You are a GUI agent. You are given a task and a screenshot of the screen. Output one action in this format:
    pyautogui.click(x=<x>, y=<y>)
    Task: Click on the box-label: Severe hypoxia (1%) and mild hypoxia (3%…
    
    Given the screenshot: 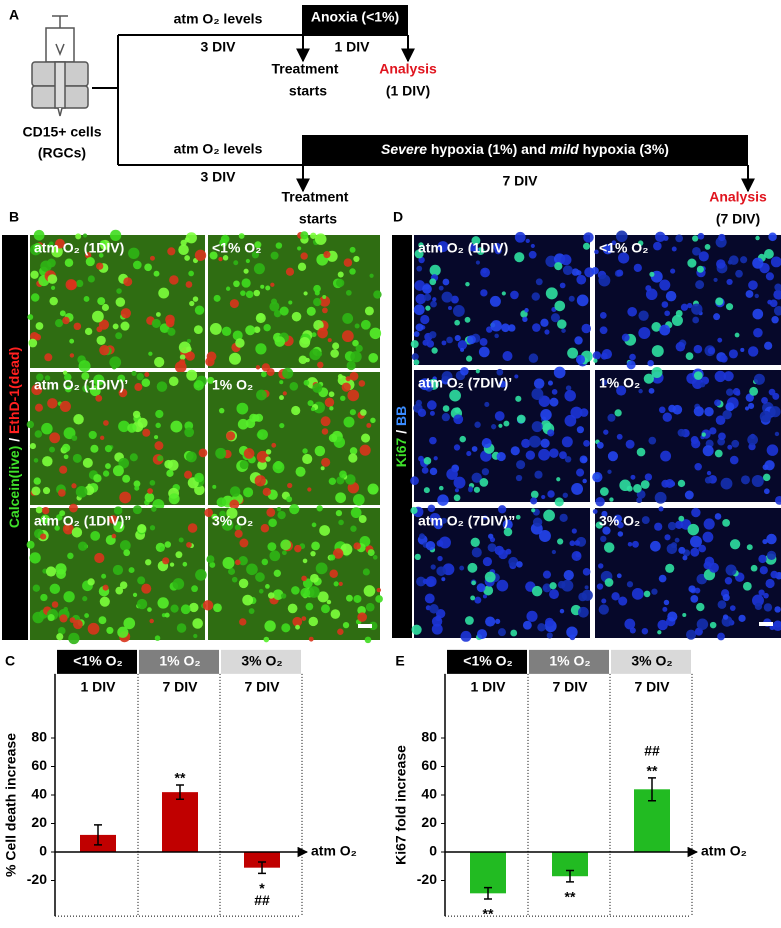 What is the action you would take?
    pyautogui.click(x=525, y=149)
    